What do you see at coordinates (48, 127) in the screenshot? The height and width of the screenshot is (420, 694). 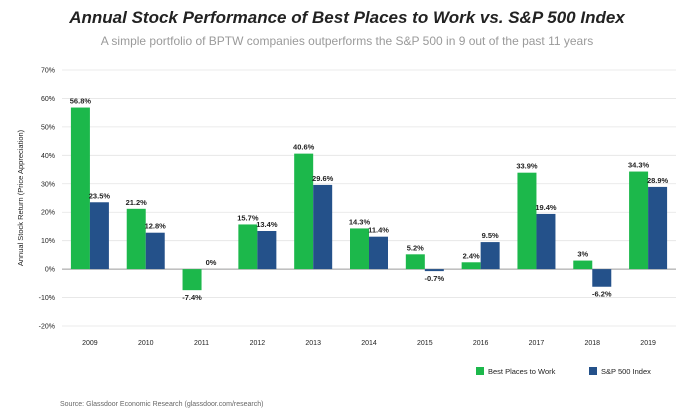 I see `y-tick-label: 50%` at bounding box center [48, 127].